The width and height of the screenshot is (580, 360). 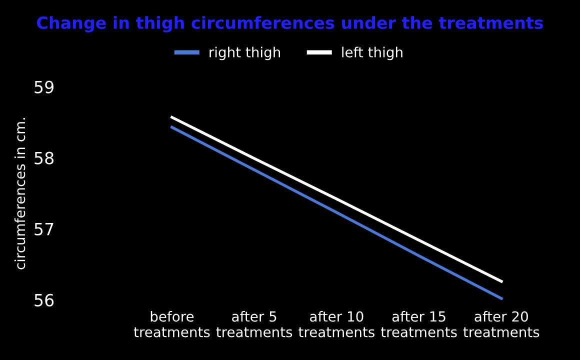 I want to click on legend-label: left thigh, so click(x=372, y=53).